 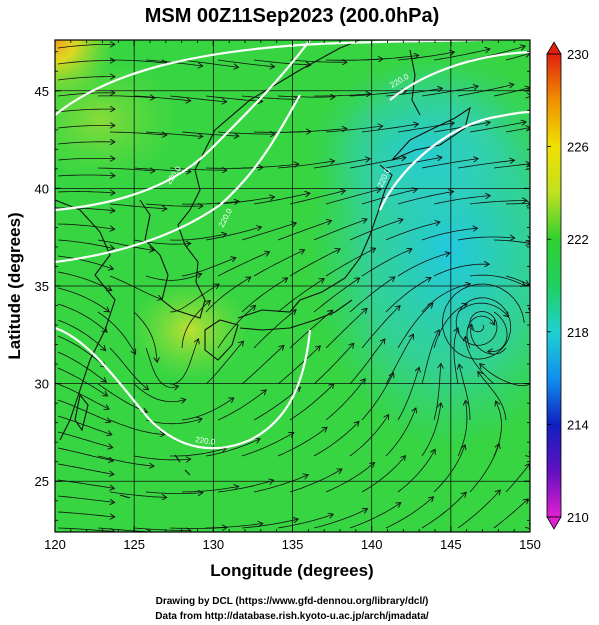 What do you see at coordinates (287, 85) in the screenshot?
I see `coastline-russia` at bounding box center [287, 85].